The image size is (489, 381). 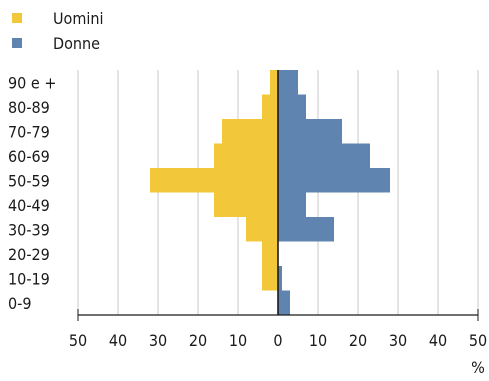 What do you see at coordinates (29, 229) in the screenshot?
I see `age-label: 30-39` at bounding box center [29, 229].